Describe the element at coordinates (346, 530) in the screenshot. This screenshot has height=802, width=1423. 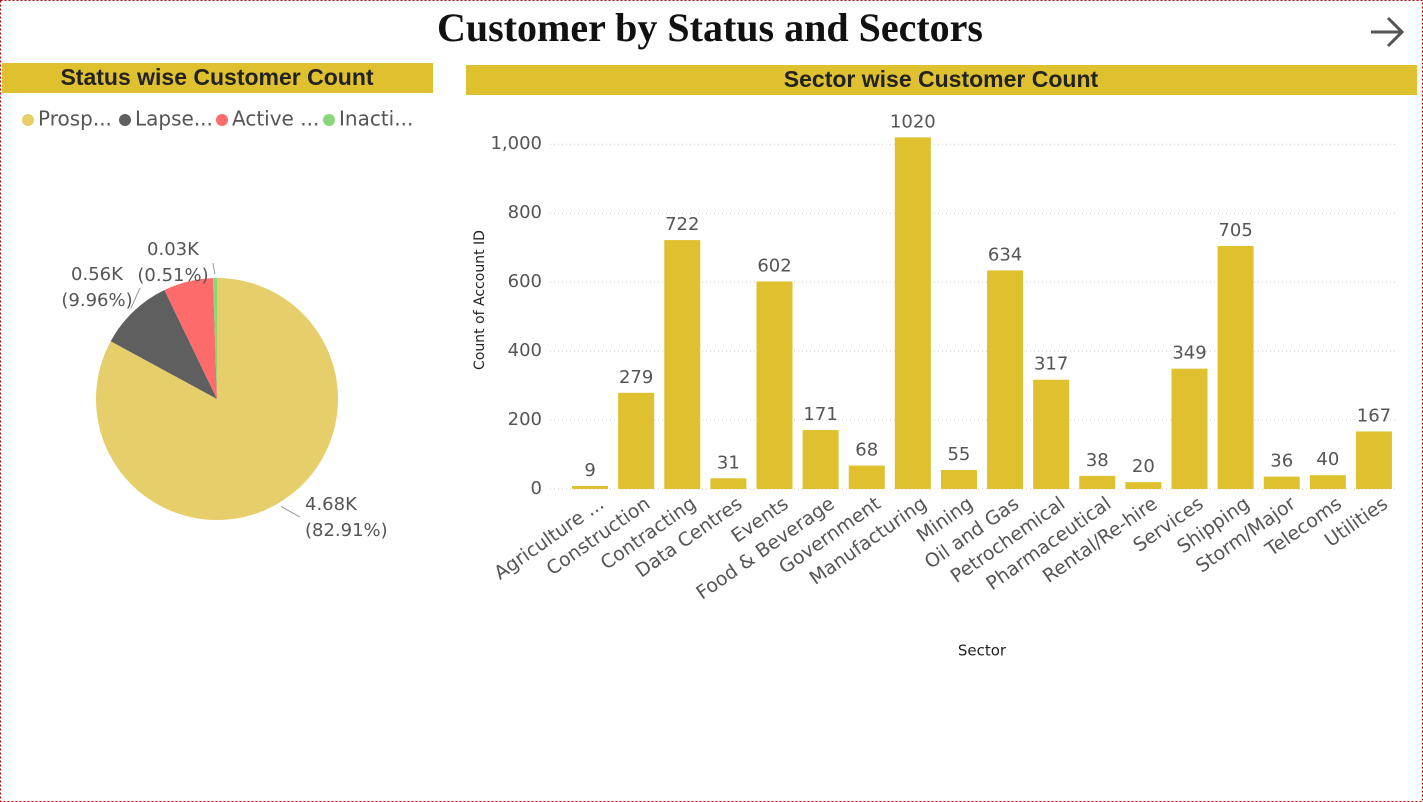
I see `data-label: (82.91%)` at that location.